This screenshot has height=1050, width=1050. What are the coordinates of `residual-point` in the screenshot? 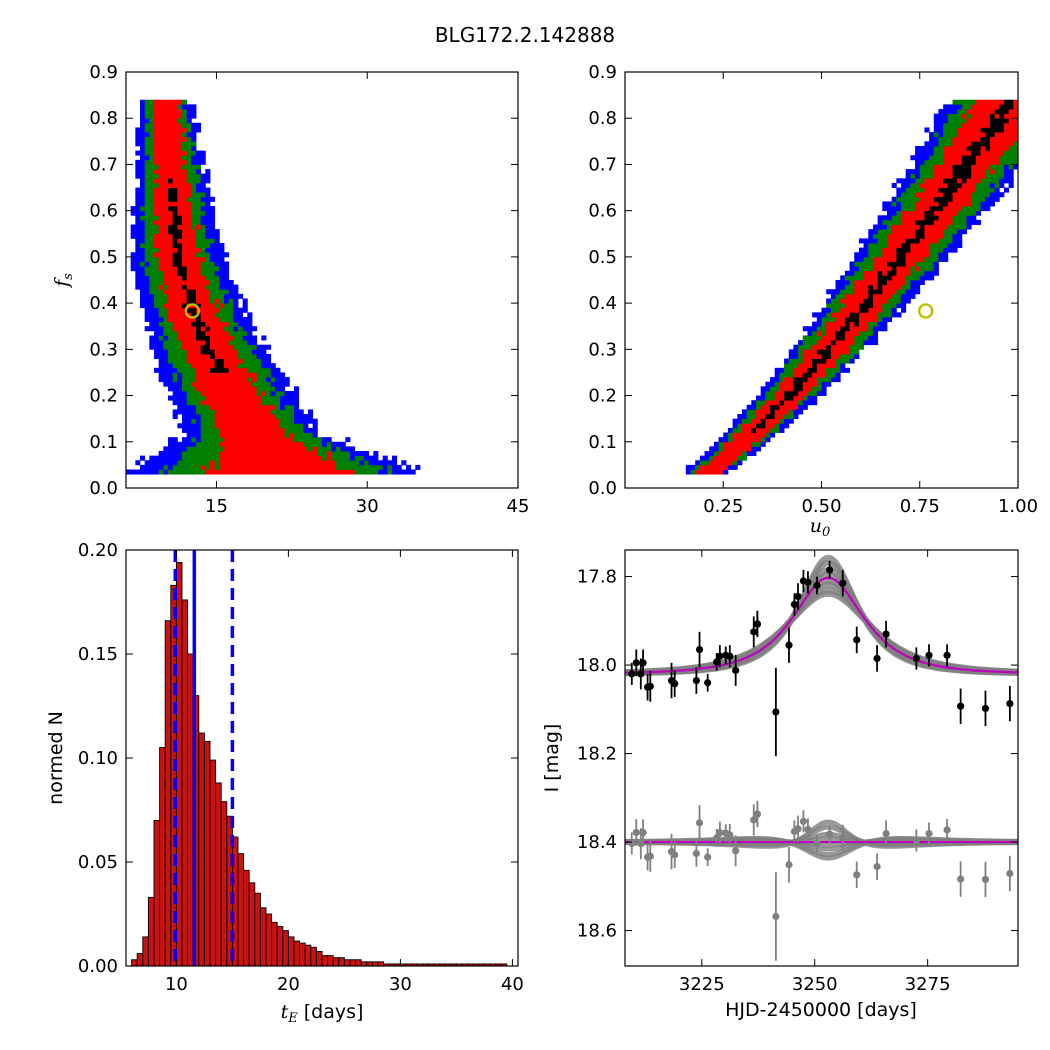 It's located at (843, 838).